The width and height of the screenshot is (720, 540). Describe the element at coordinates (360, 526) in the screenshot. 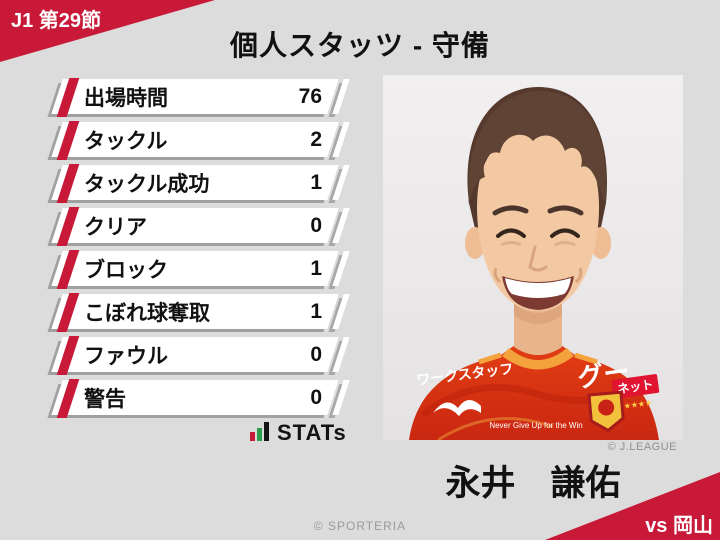

I see `sporteria-credit: © SPORTERIA` at that location.